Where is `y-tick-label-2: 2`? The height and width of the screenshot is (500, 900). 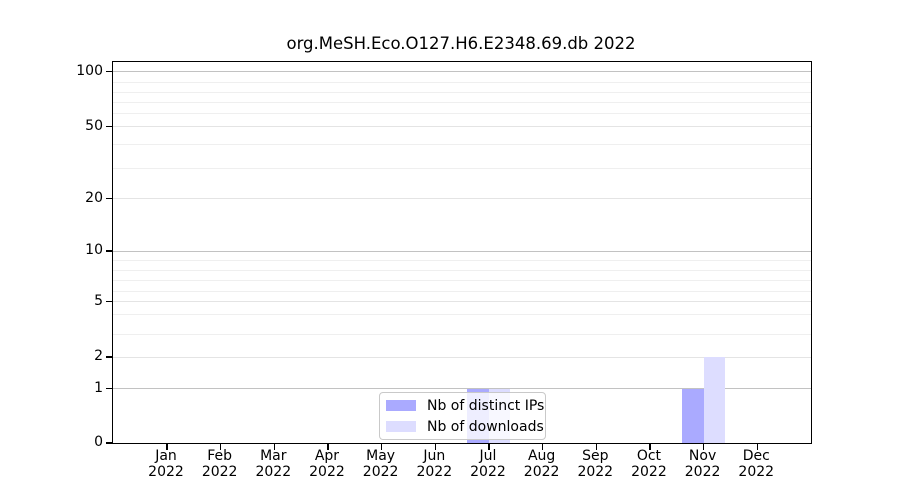
y-tick-label-2: 2 is located at coordinates (98, 356).